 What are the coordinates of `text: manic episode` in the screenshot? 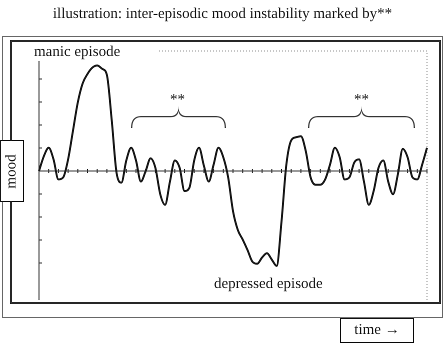 It's located at (77, 52).